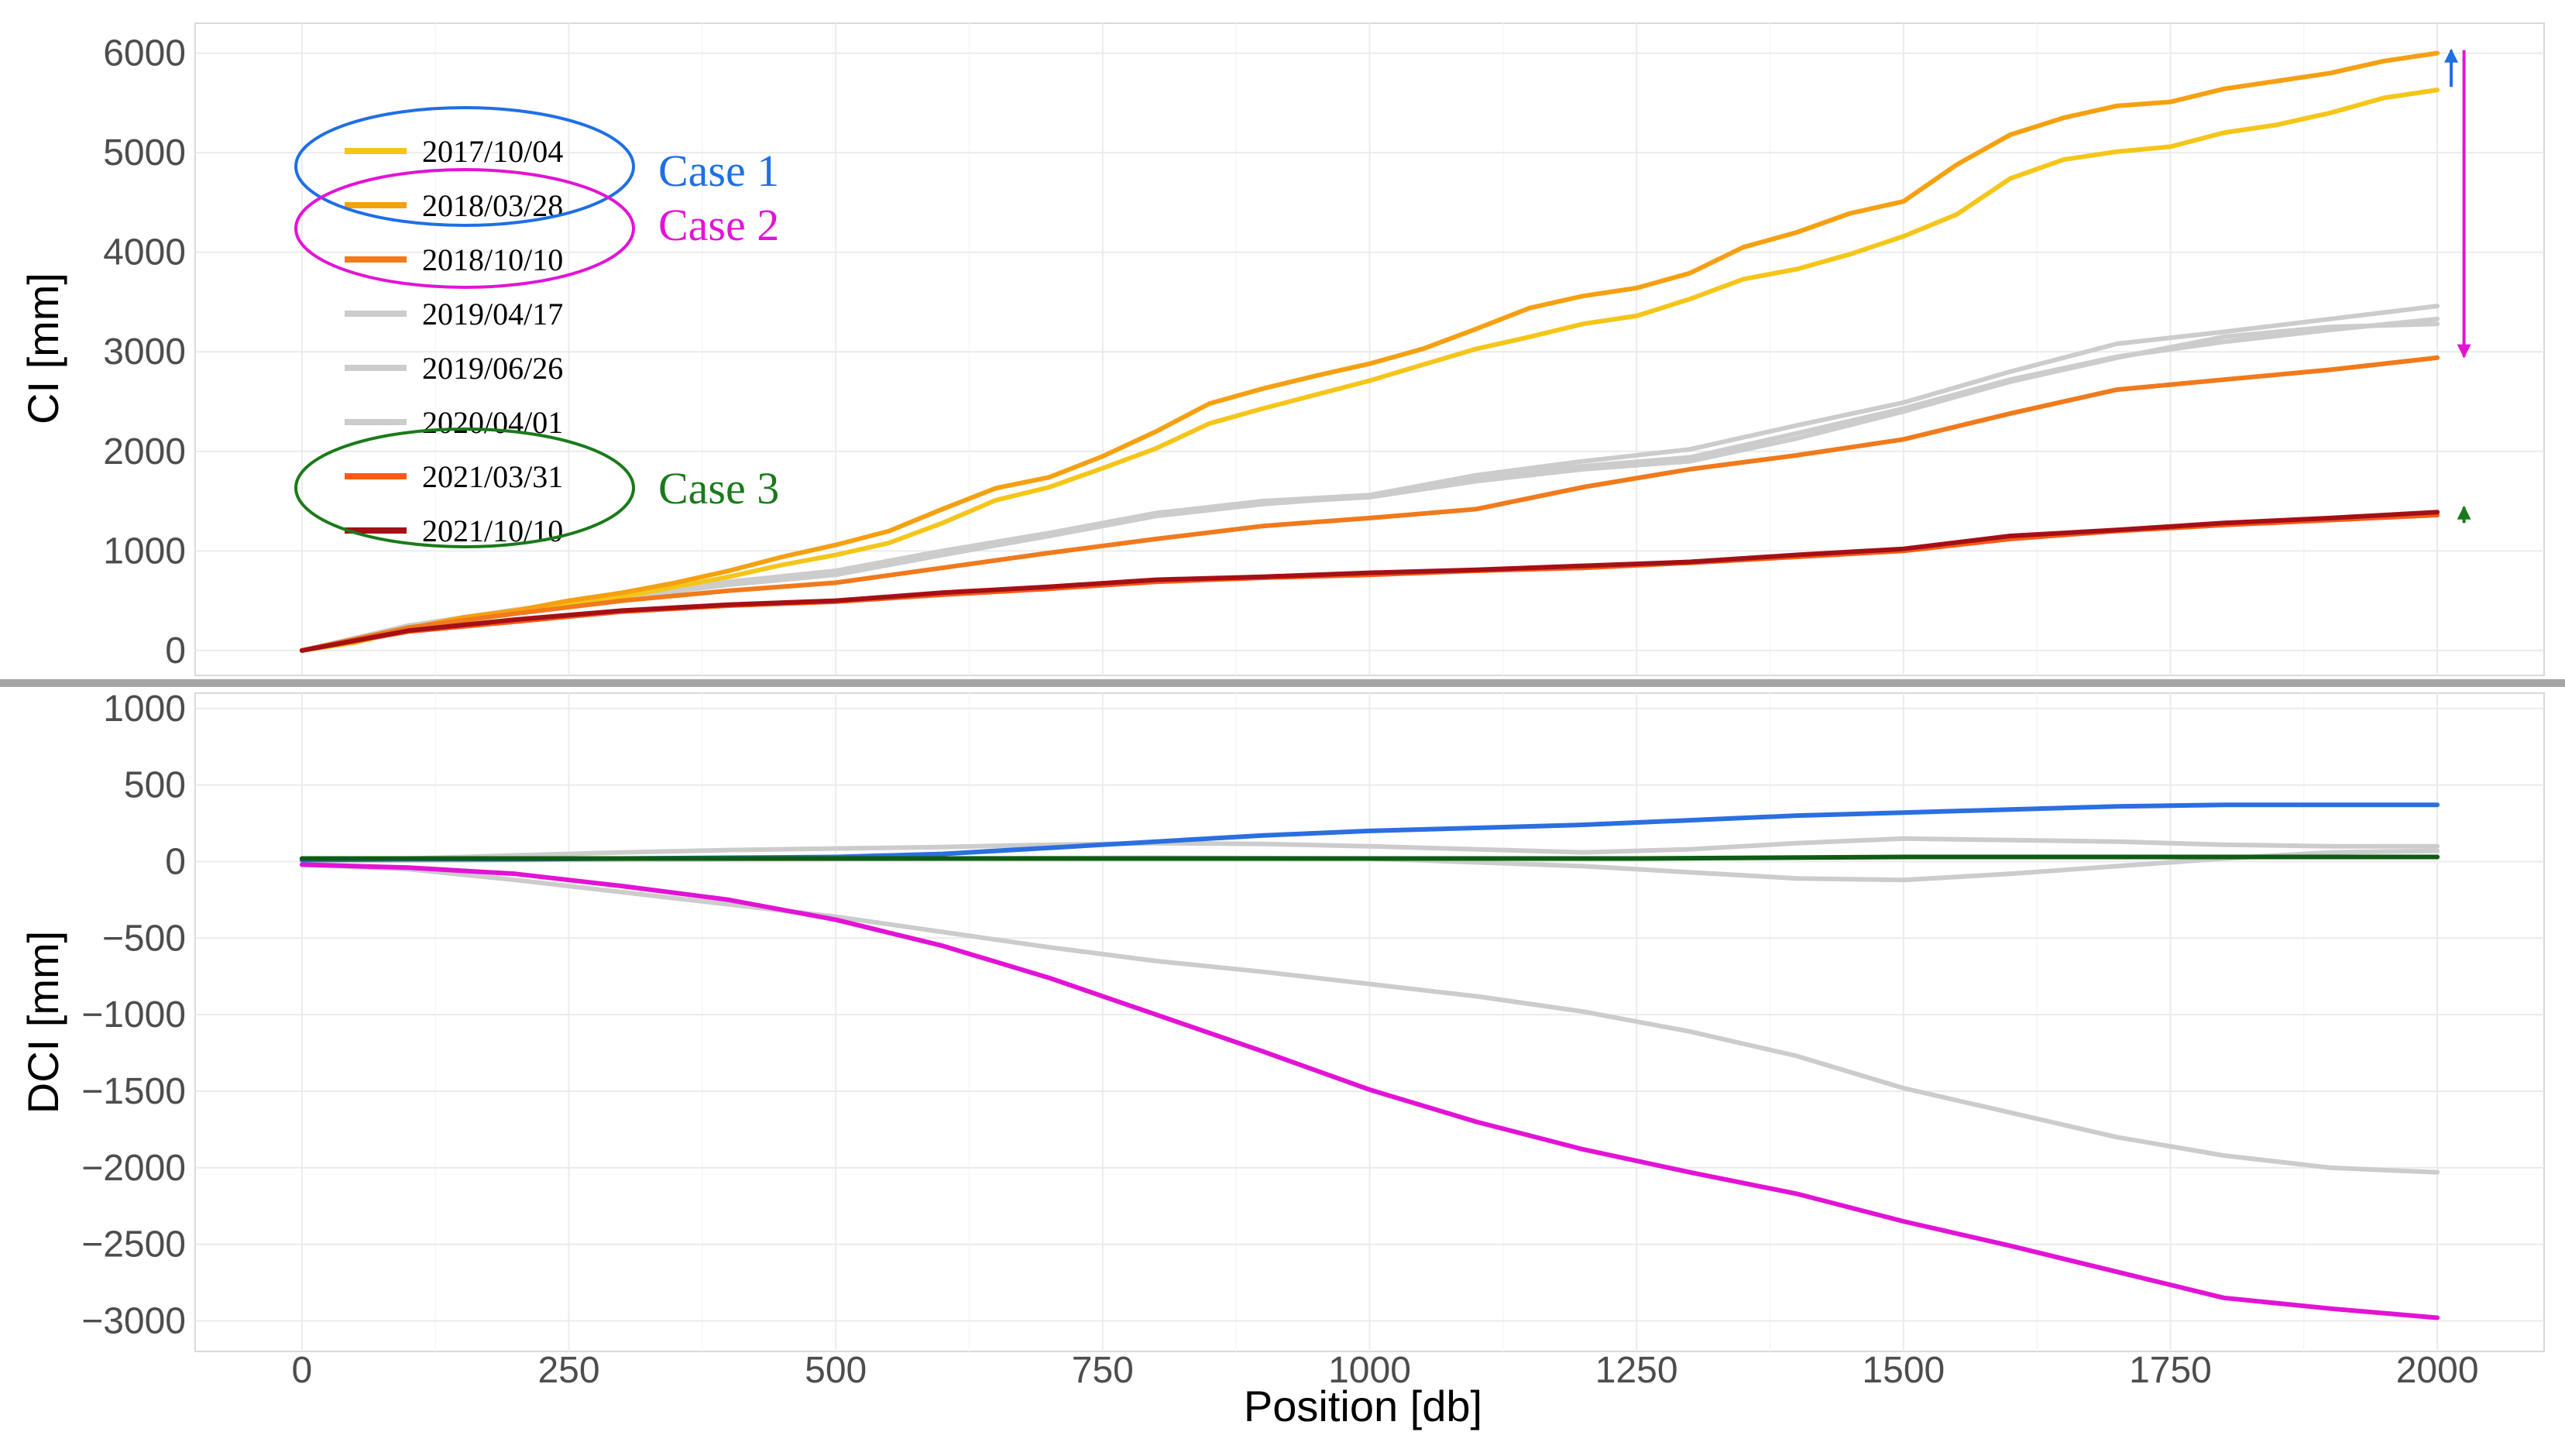 The height and width of the screenshot is (1456, 2565). I want to click on bottom-y-tick-label: −1500, so click(133, 1091).